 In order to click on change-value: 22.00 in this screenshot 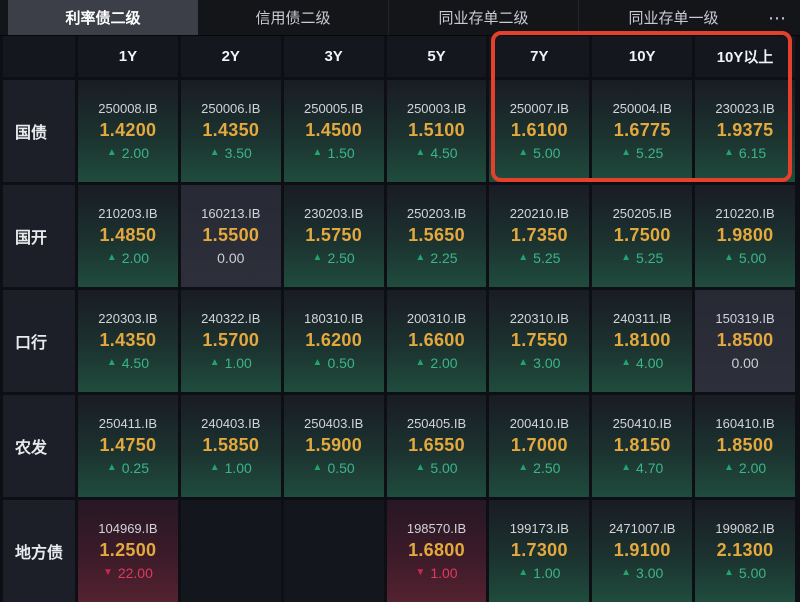, I will do `click(135, 573)`.